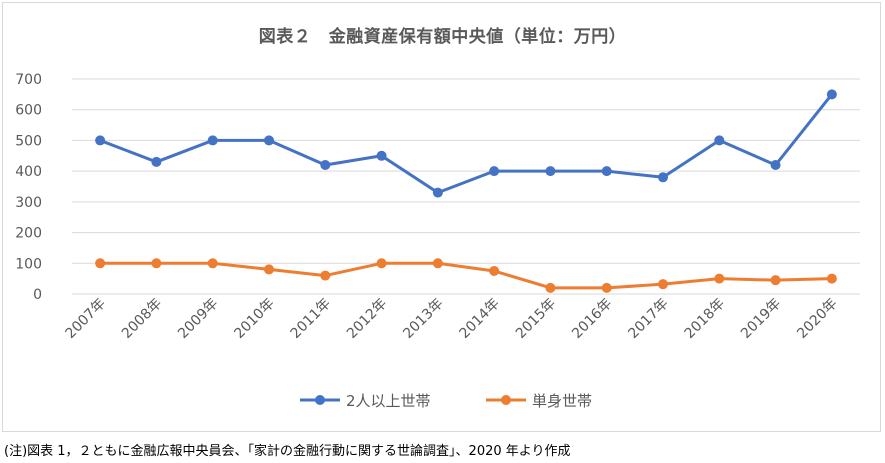 This screenshot has height=463, width=885. Describe the element at coordinates (388, 401) in the screenshot. I see `legend-label: 2人以上世帯` at that location.